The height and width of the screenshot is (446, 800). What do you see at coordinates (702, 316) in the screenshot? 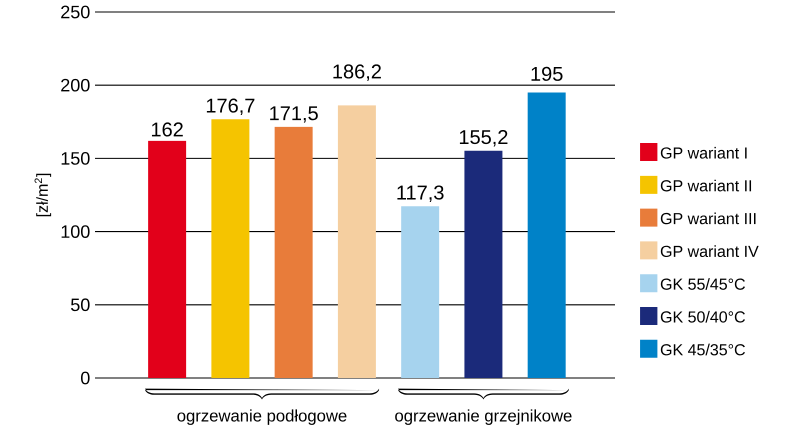
I see `legend-label: GK 50/40°C` at bounding box center [702, 316].